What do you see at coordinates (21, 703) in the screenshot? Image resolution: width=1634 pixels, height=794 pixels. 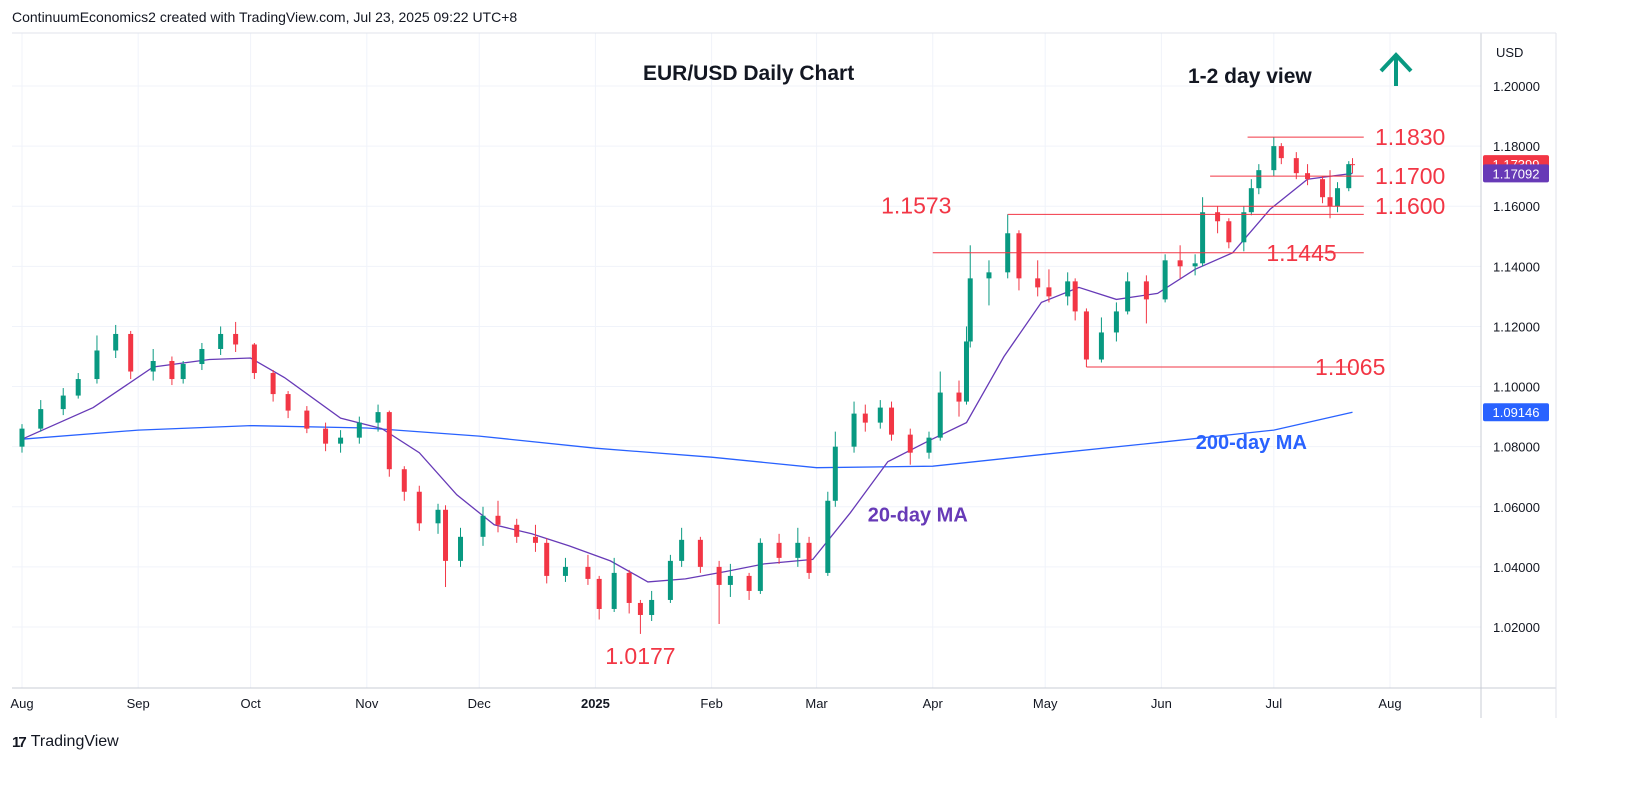 I see `x-tick-label: Aug` at bounding box center [21, 703].